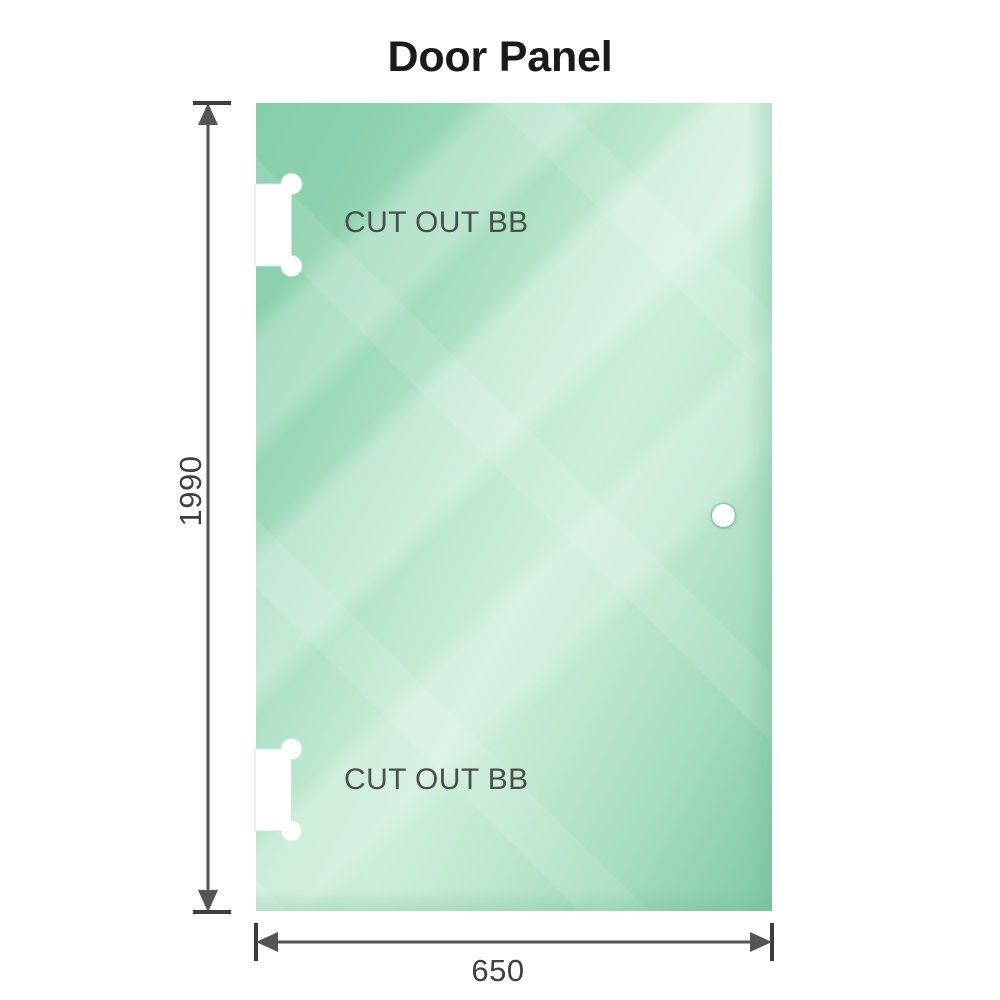 Image resolution: width=1000 pixels, height=1000 pixels. Describe the element at coordinates (190, 491) in the screenshot. I see `dimension-value-height: 1990` at that location.